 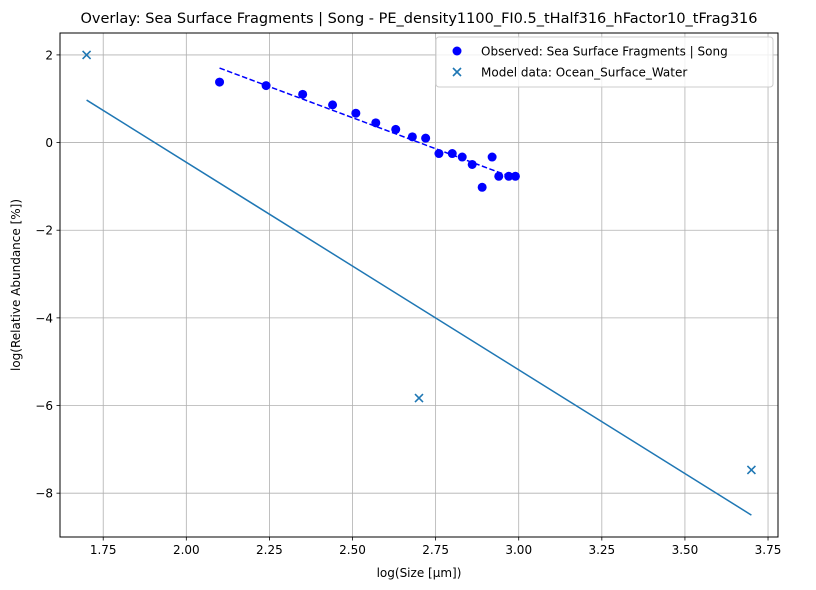 I want to click on x-tick-label: 1.75, so click(x=103, y=550).